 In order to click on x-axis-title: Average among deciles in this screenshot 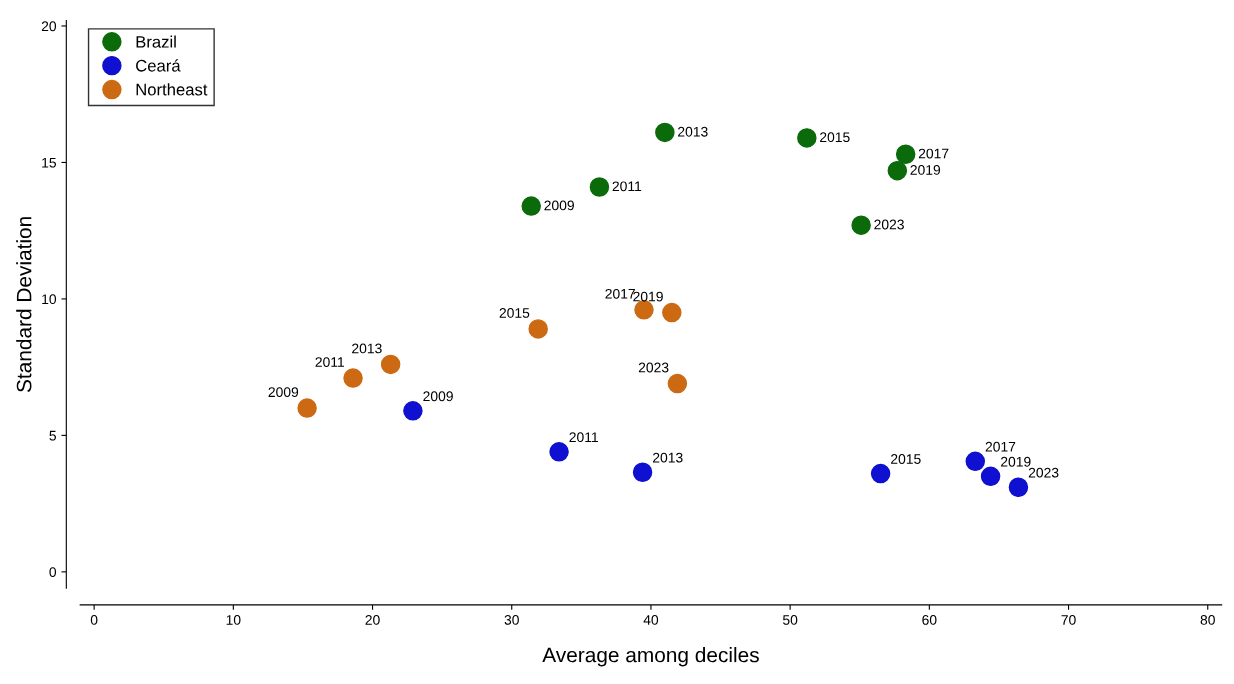, I will do `click(650, 657)`.